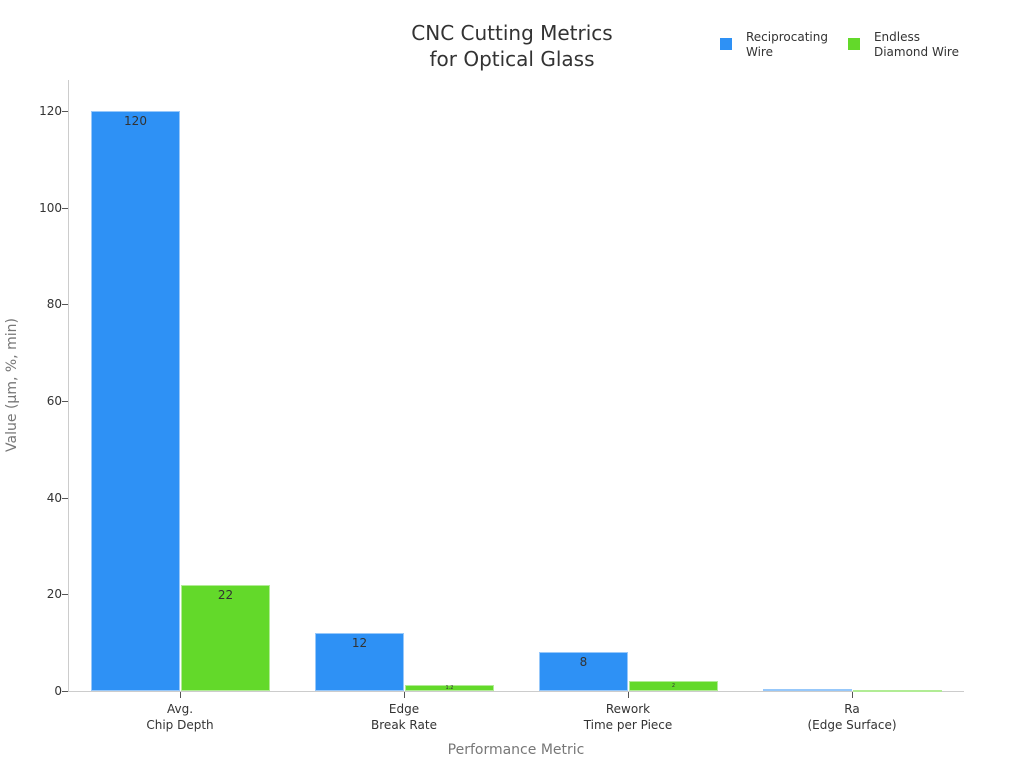 The image size is (1024, 768). Describe the element at coordinates (54, 497) in the screenshot. I see `y-tick-label: 40` at that location.